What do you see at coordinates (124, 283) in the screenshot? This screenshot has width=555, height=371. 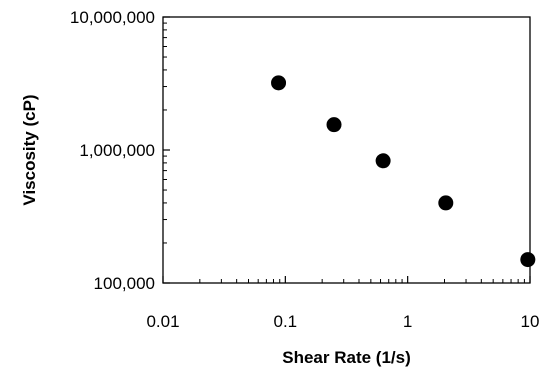 I see `y-tick-label: 100,000` at bounding box center [124, 283].